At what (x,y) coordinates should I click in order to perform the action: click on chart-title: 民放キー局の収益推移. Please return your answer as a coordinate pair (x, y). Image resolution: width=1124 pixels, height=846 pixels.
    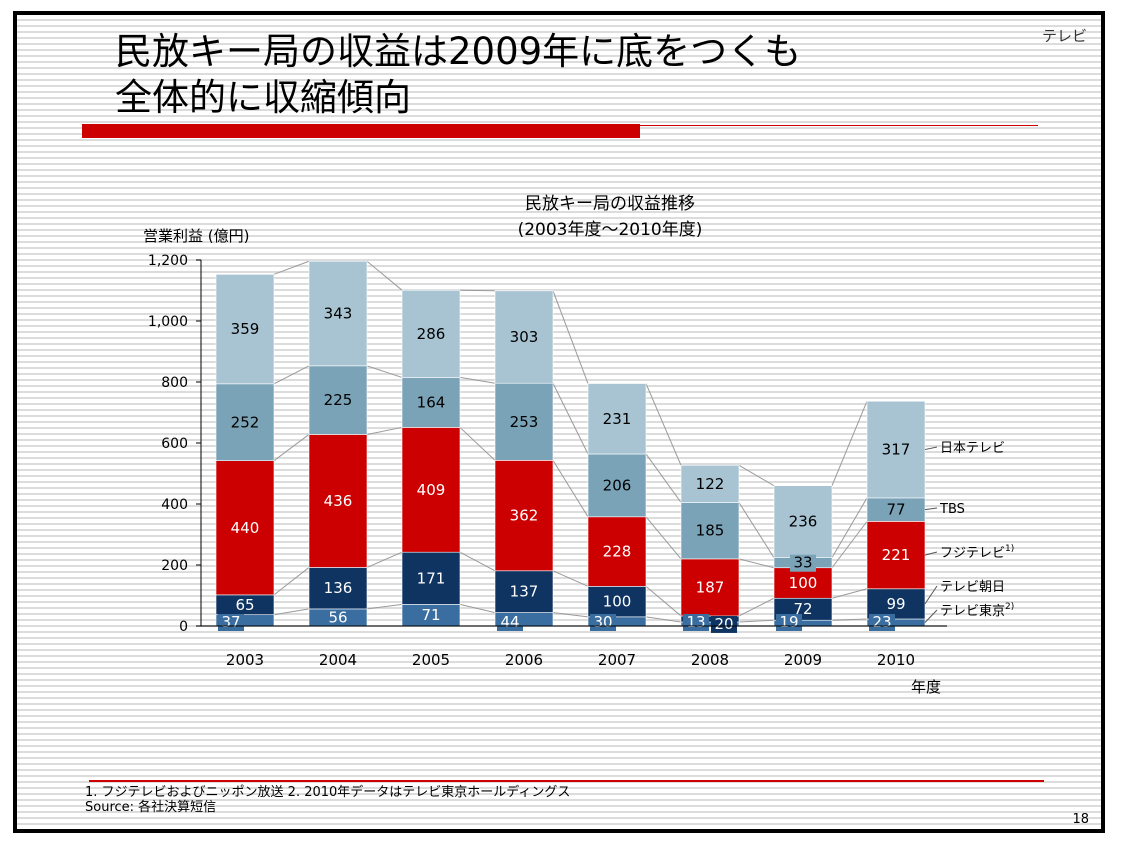
    Looking at the image, I should click on (610, 204).